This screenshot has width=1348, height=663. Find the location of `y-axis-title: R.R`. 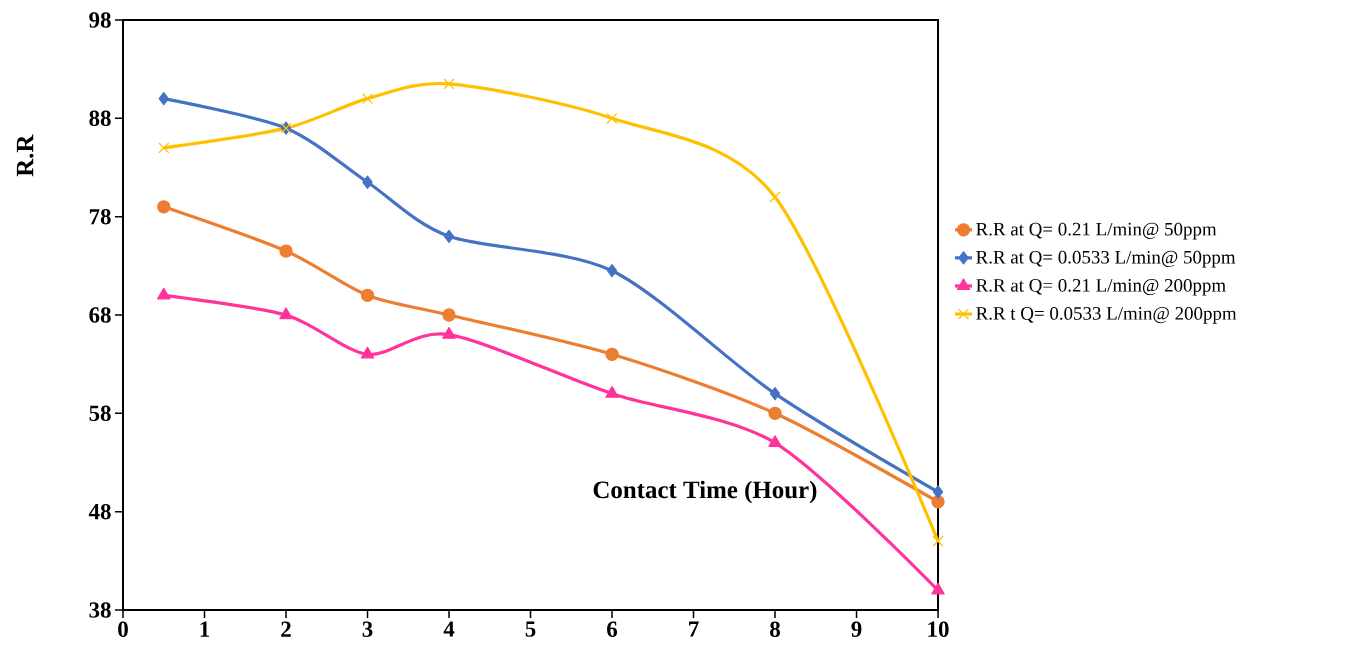

y-axis-title: R.R is located at coordinates (25, 155).